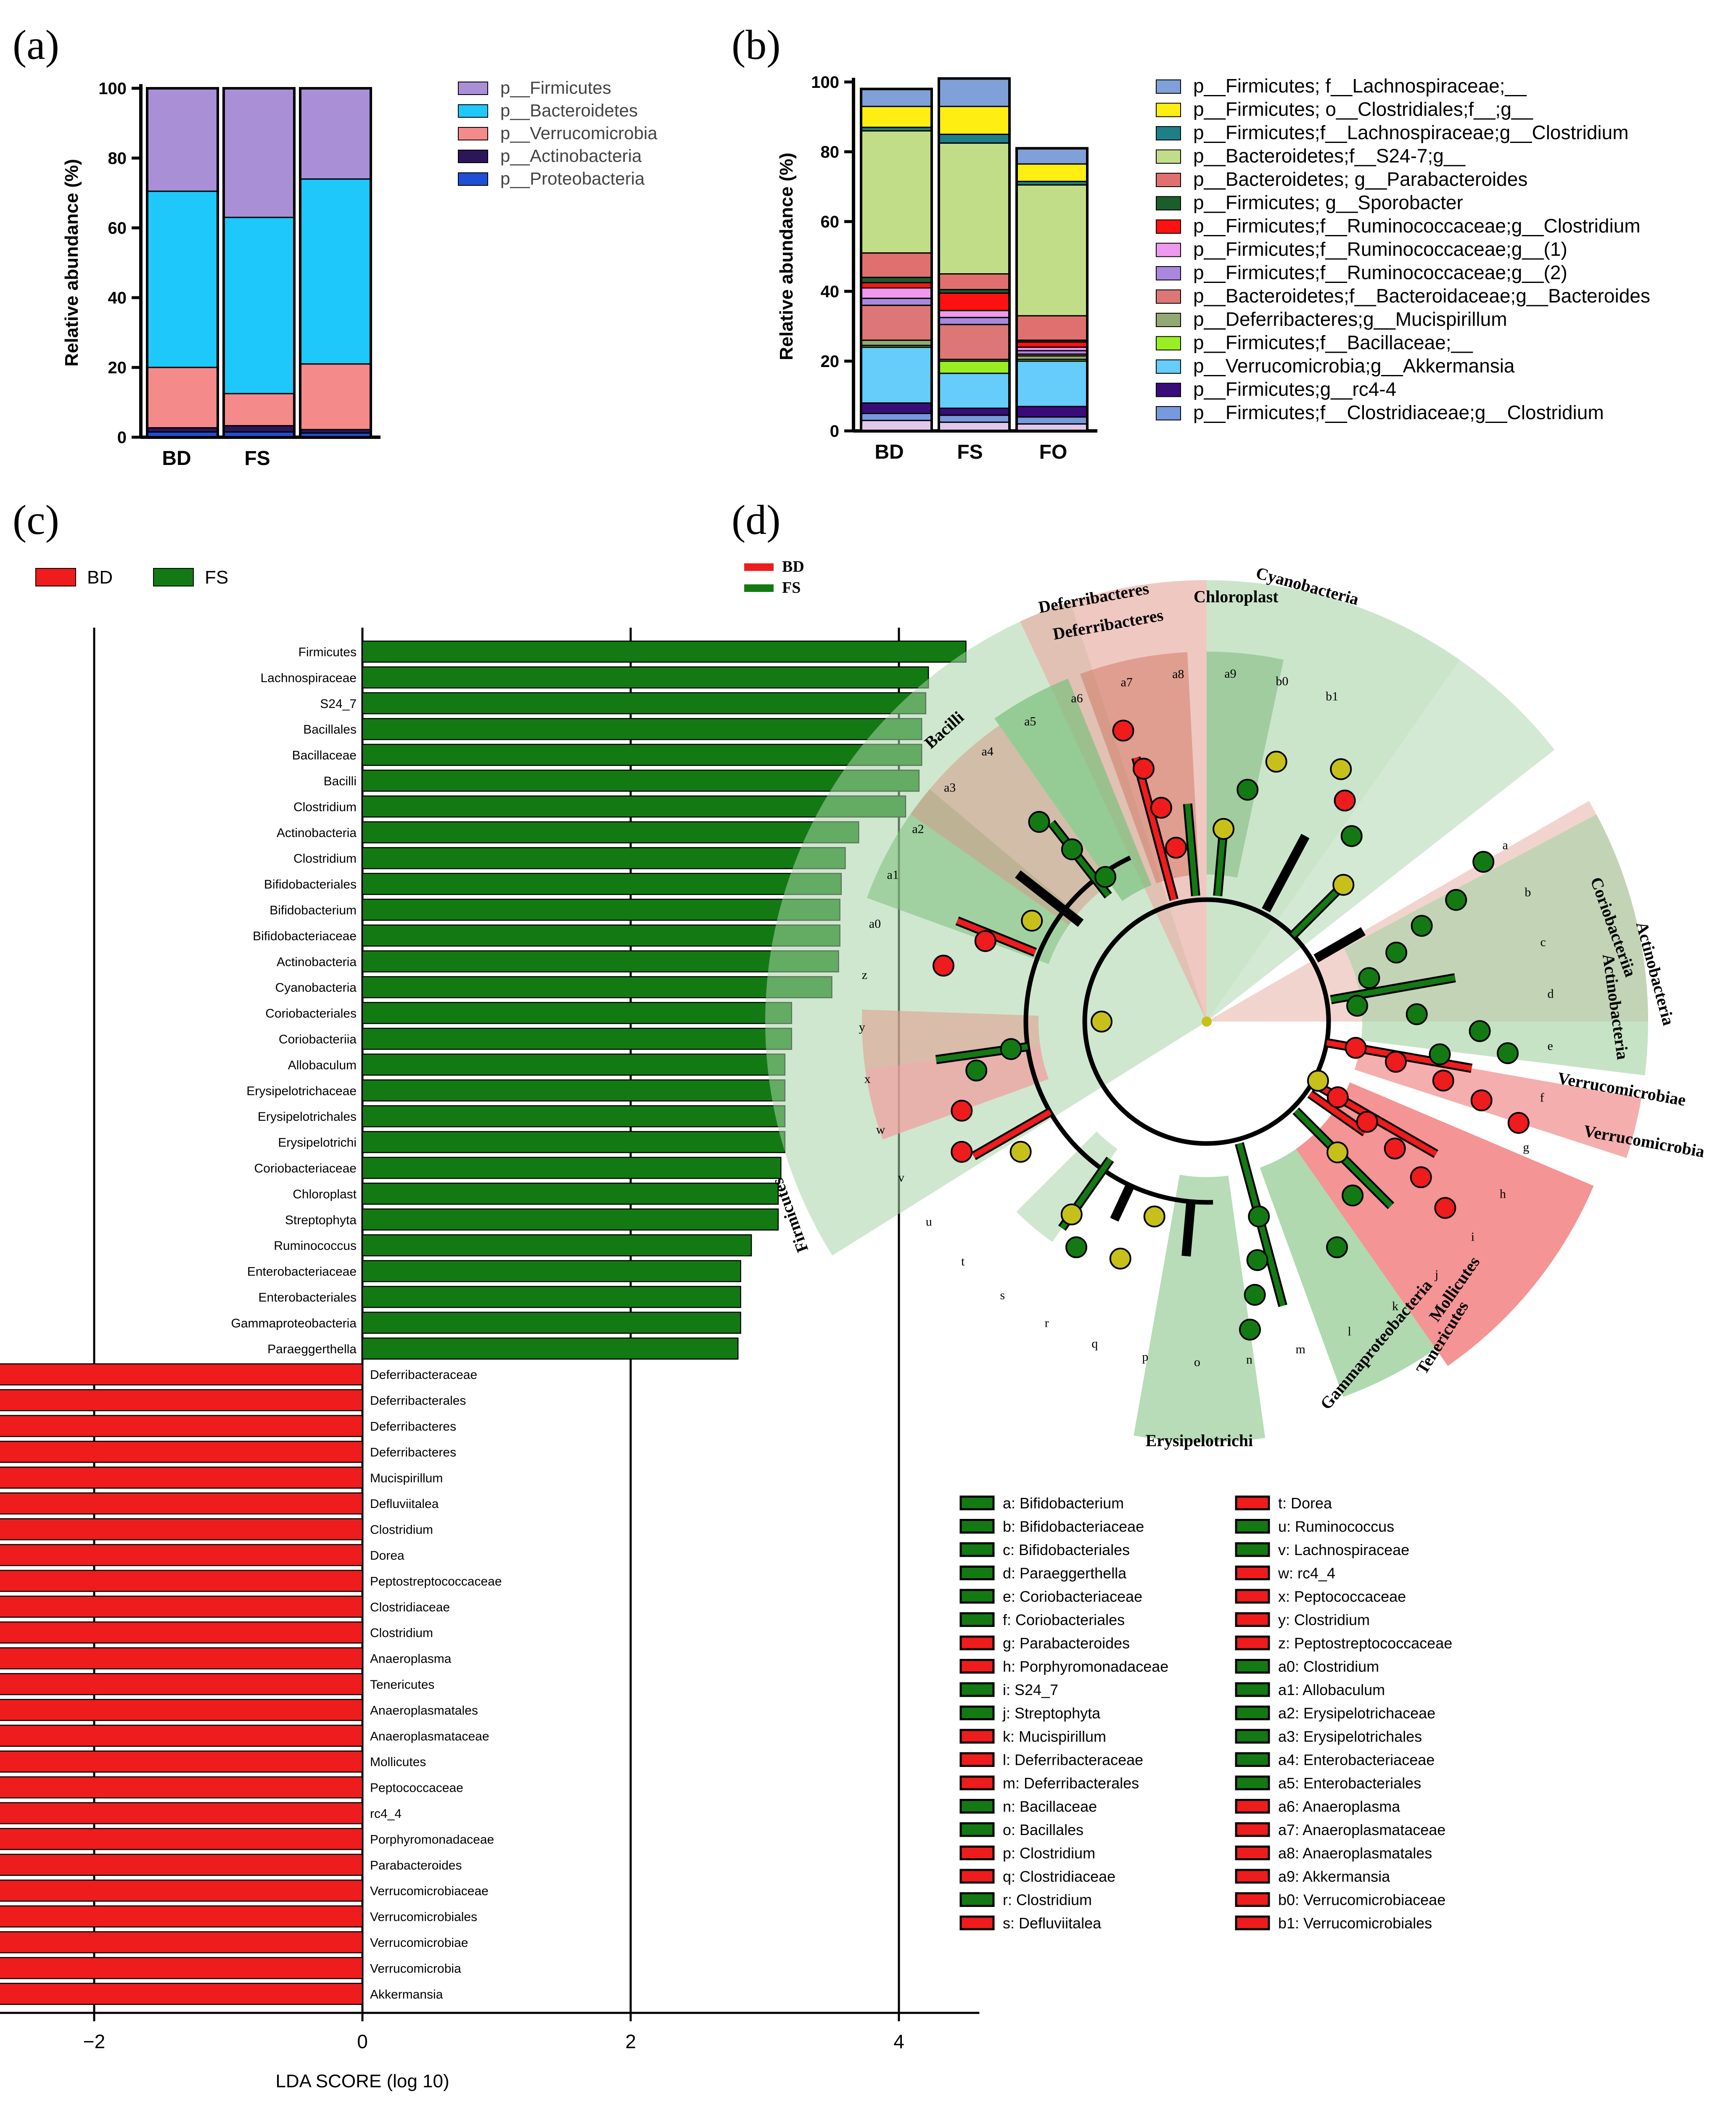 The image size is (1736, 2102). Describe the element at coordinates (1071, 1783) in the screenshot. I see `key-entry: m: Deferribacterales` at that location.